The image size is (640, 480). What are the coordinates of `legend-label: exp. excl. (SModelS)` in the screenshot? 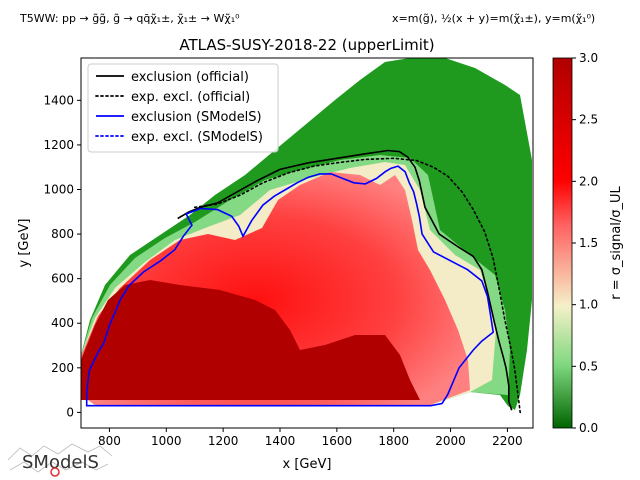 It's located at (197, 137).